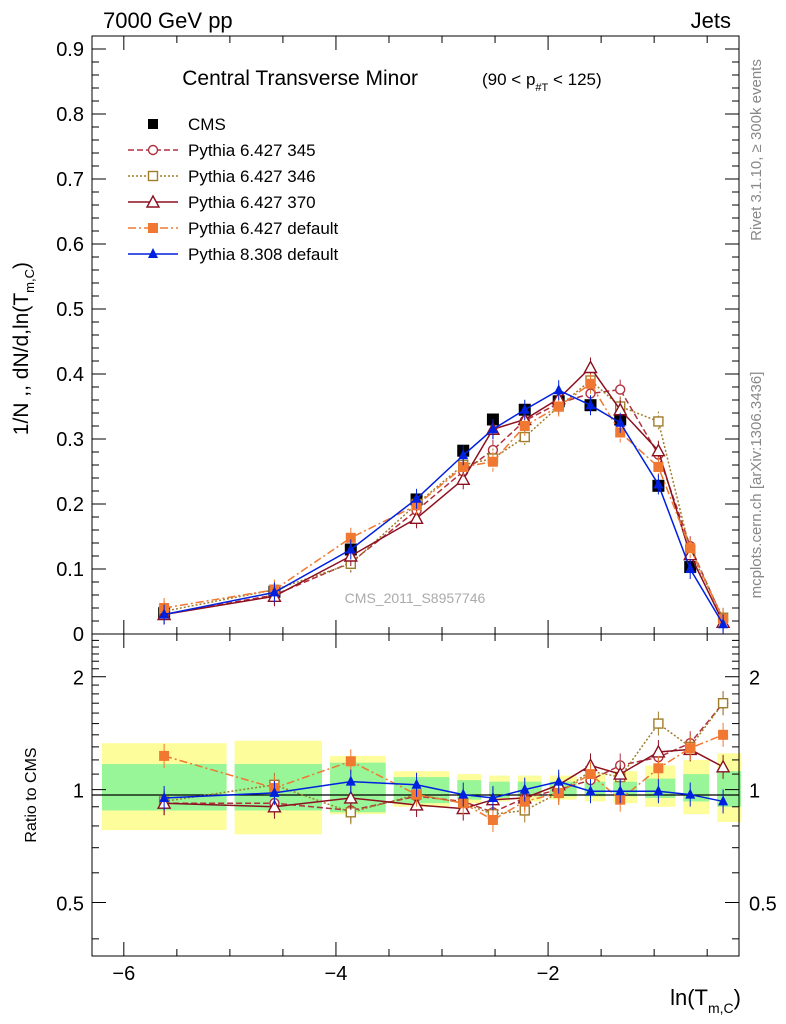 The height and width of the screenshot is (1024, 786). What do you see at coordinates (756, 150) in the screenshot?
I see `rivet-label: Rivet 3.1.10, ≥ 300k events` at bounding box center [756, 150].